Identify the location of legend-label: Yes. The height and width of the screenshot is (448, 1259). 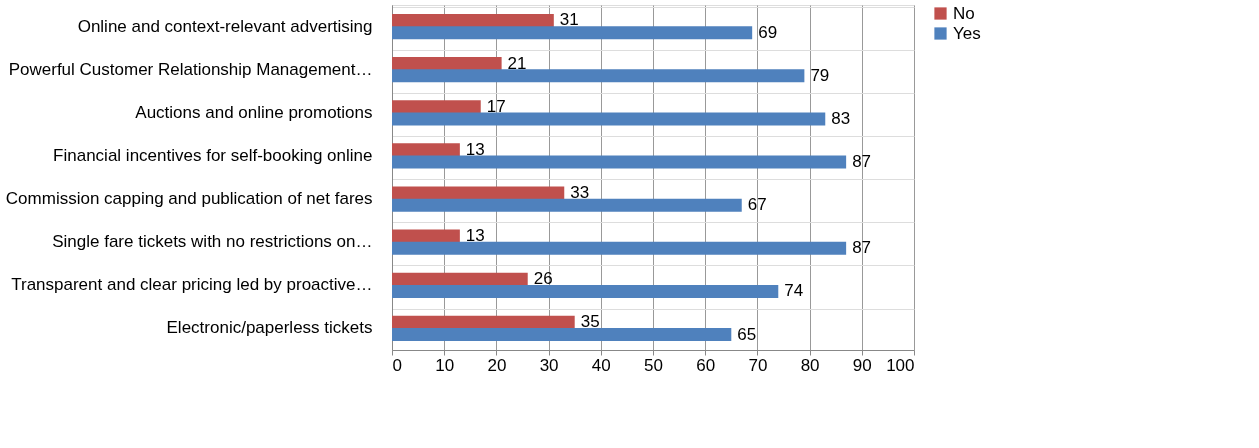
(967, 33).